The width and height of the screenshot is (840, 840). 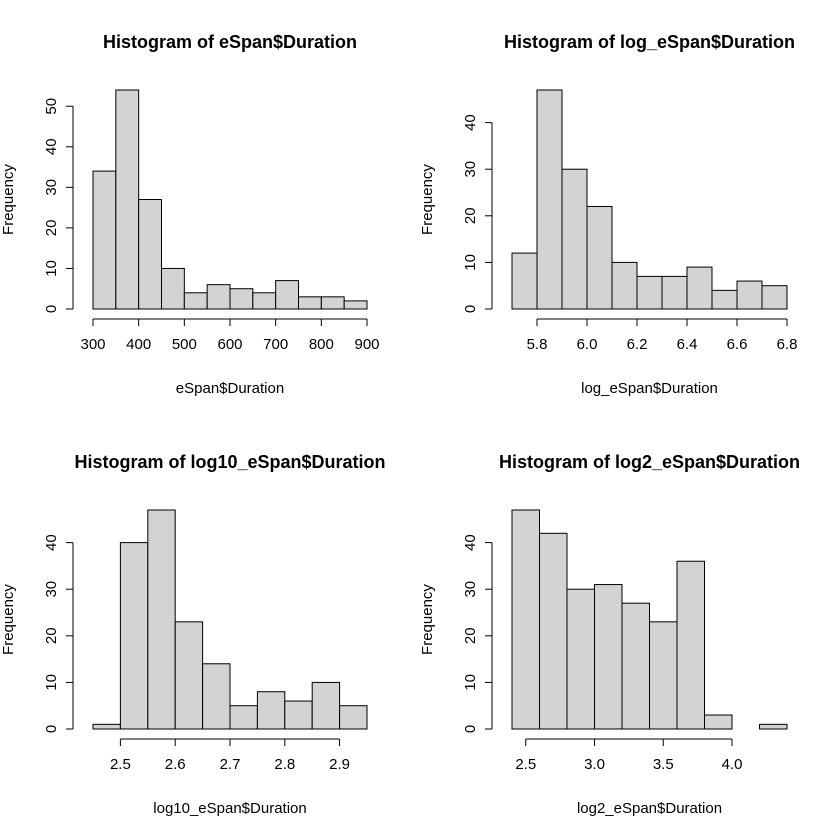 What do you see at coordinates (737, 344) in the screenshot?
I see `x-tick-label: 6.6` at bounding box center [737, 344].